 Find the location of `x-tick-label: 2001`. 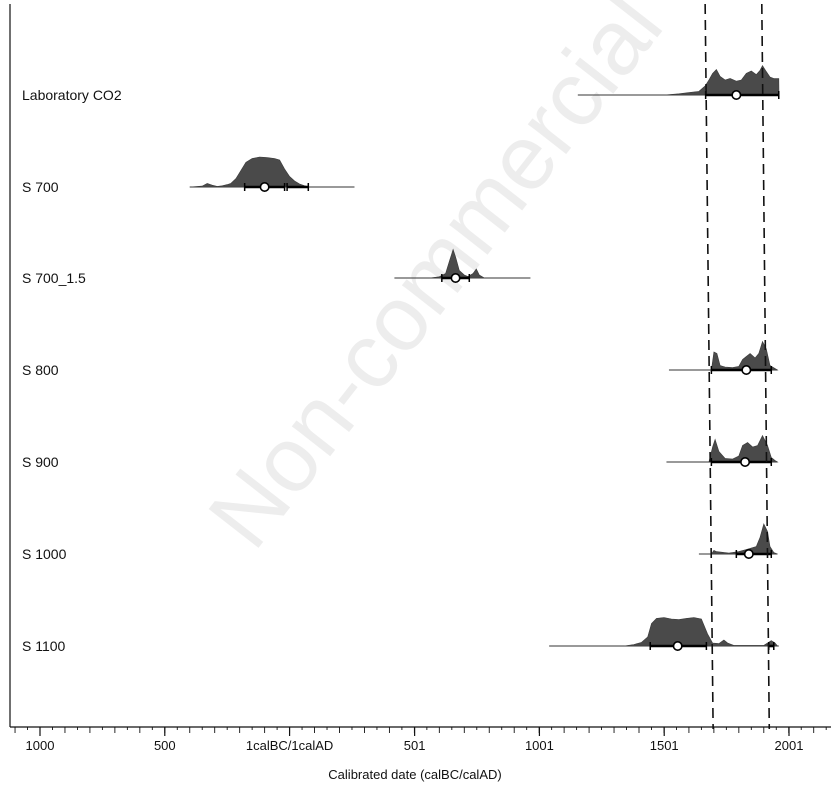

x-tick-label: 2001 is located at coordinates (789, 745).